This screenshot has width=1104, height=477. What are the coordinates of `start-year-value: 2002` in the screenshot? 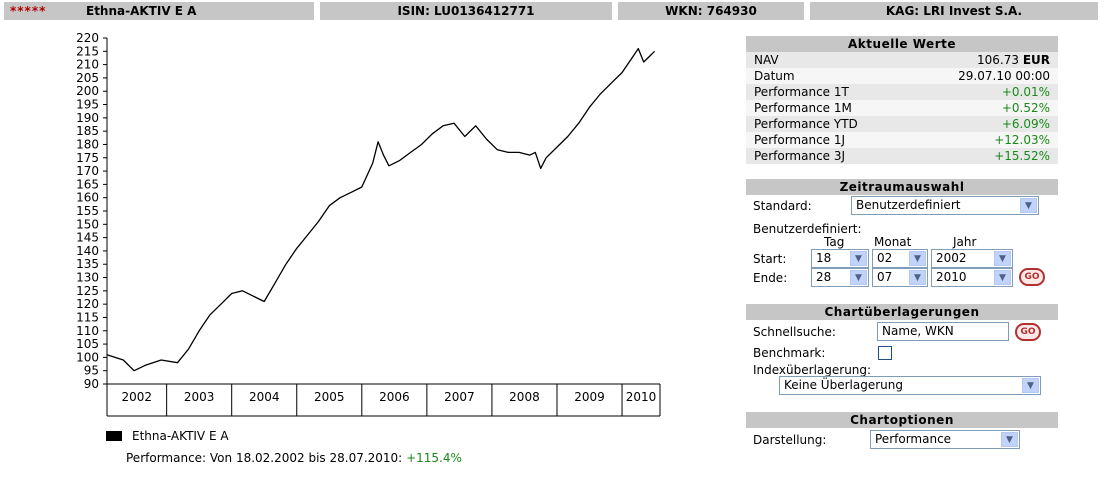 It's located at (951, 258).